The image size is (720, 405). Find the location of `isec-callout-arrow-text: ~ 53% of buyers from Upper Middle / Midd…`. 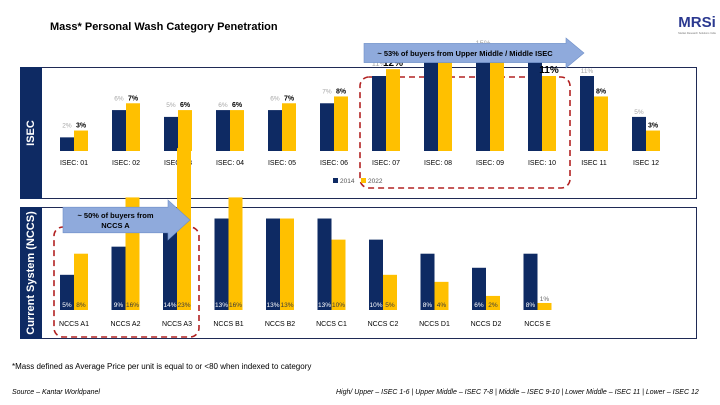

isec-callout-arrow-text: ~ 53% of buyers from Upper Middle / Midd… is located at coordinates (465, 53).